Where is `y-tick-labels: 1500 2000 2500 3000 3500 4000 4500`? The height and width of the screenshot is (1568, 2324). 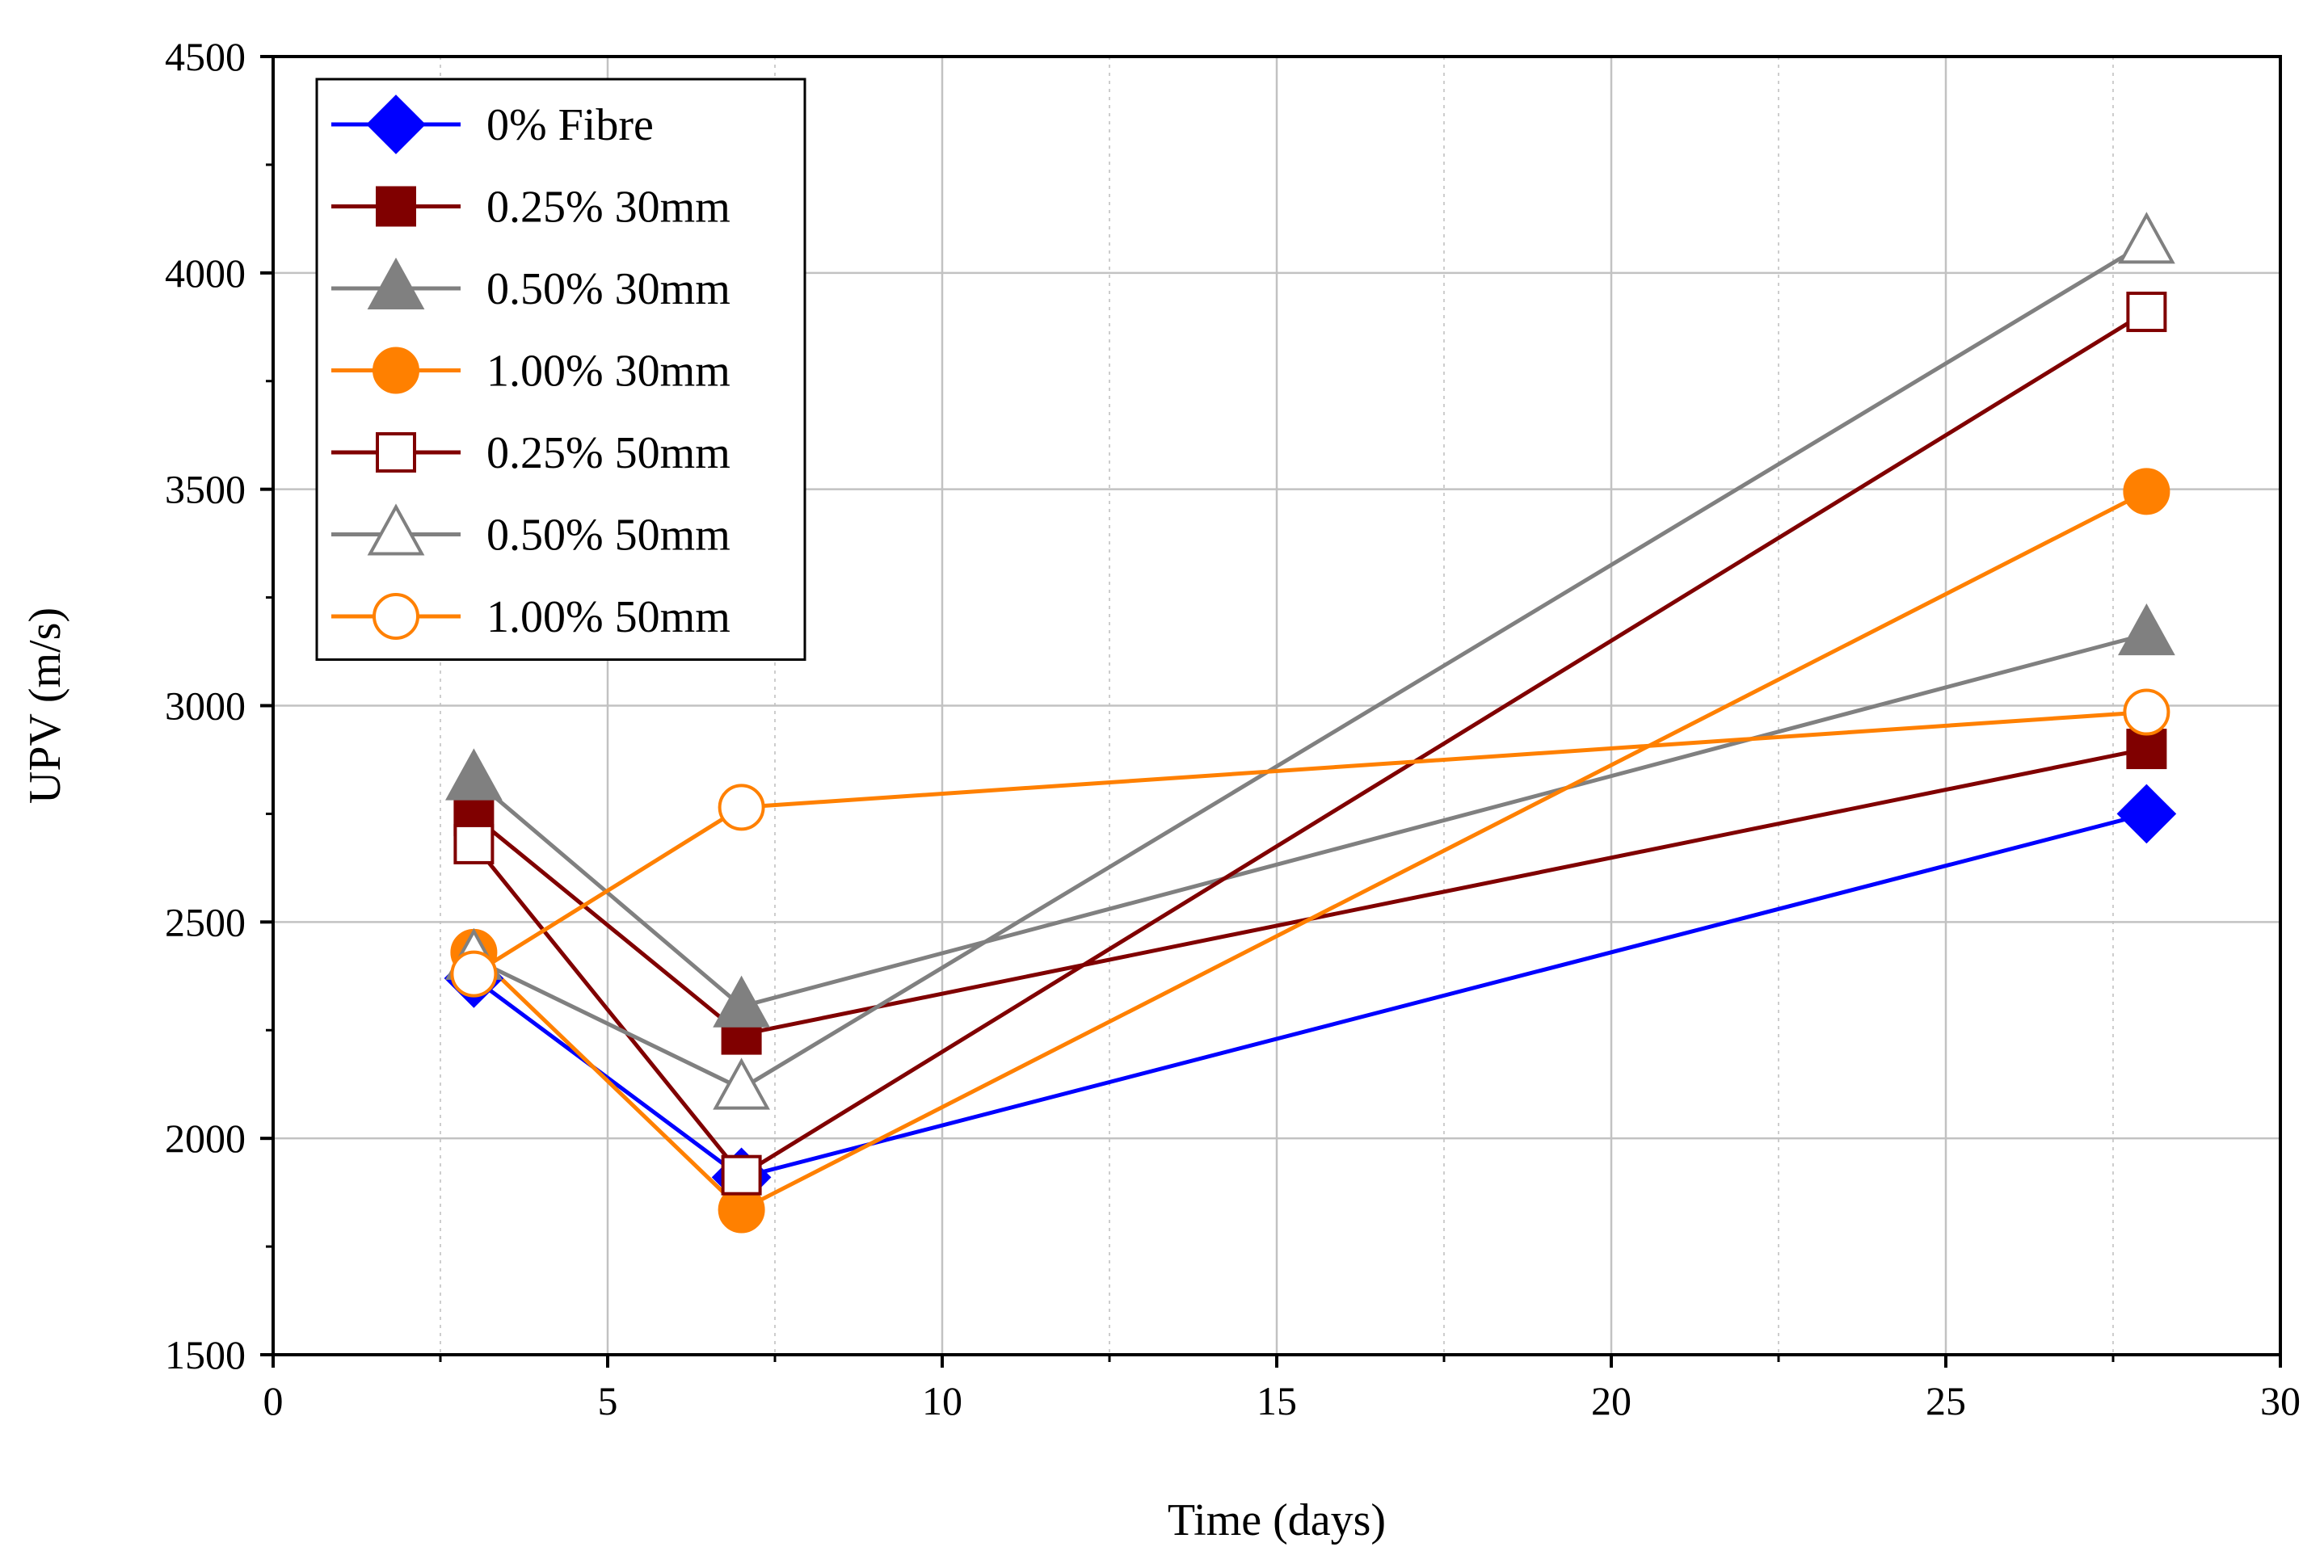
y-tick-labels: 1500 2000 2500 3000 3500 4000 4500 is located at coordinates (205, 705).